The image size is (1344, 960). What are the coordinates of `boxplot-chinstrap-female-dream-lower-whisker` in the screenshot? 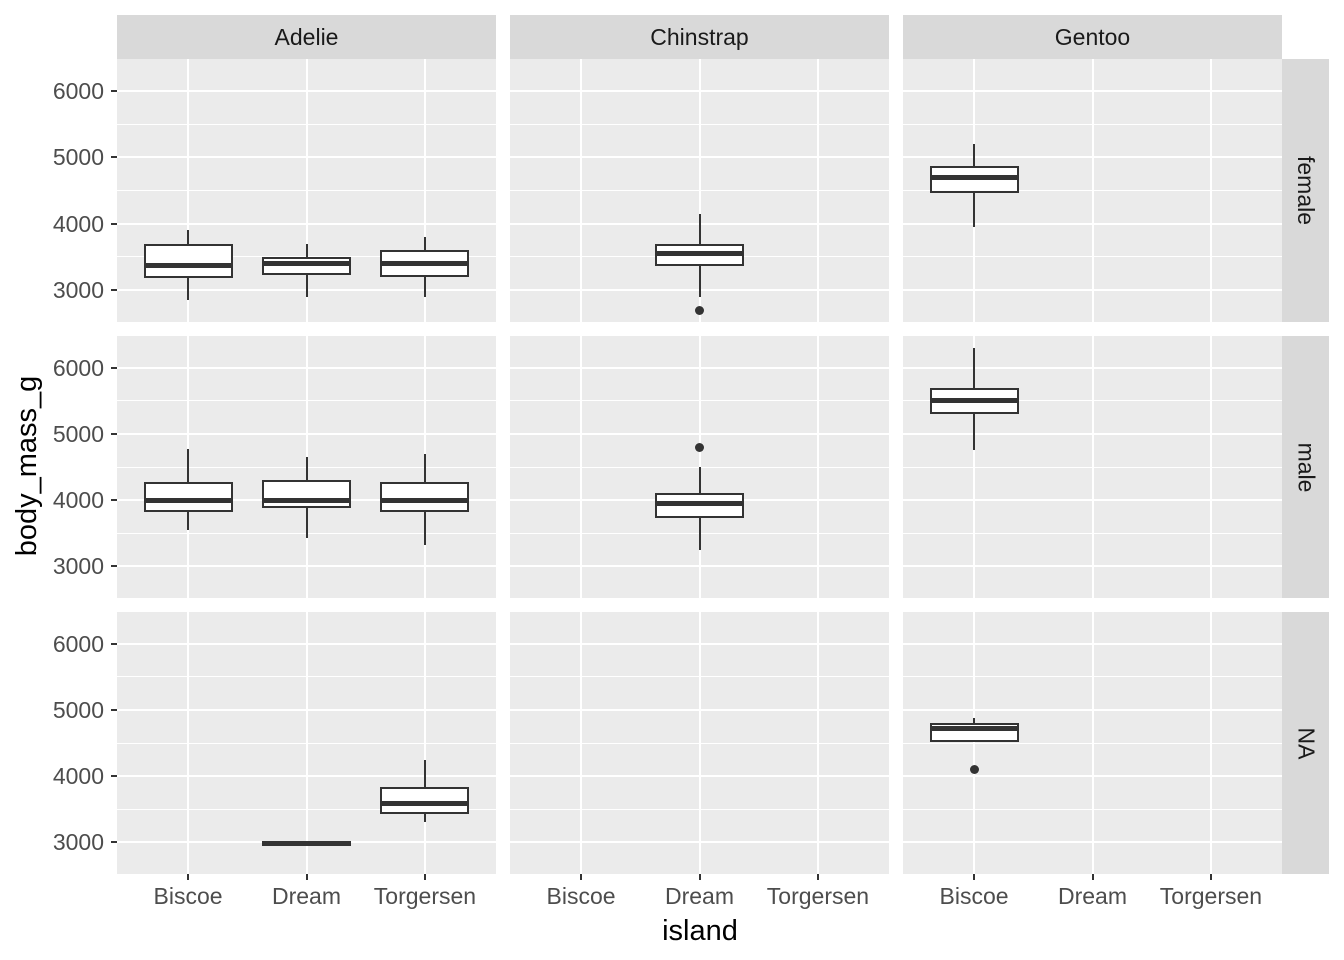 It's located at (699, 281).